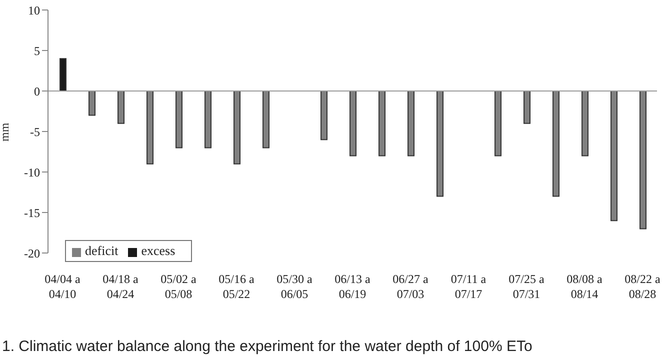  Describe the element at coordinates (62, 286) in the screenshot. I see `x-tick-label: 04/04 a 04/10` at that location.